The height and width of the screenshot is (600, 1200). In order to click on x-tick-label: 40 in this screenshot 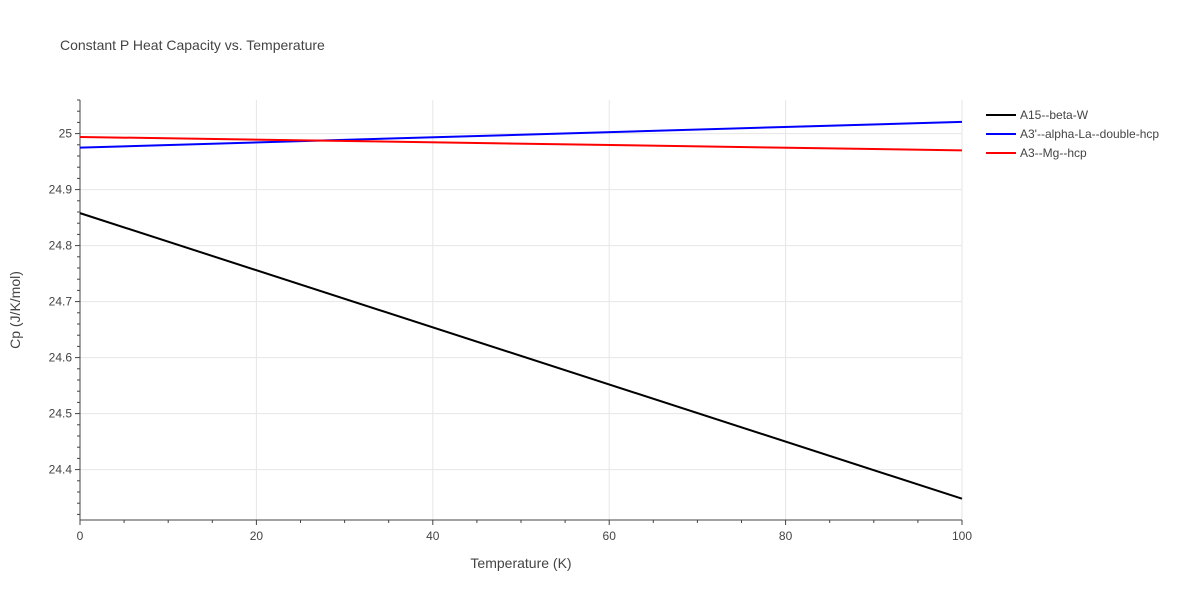, I will do `click(433, 536)`.